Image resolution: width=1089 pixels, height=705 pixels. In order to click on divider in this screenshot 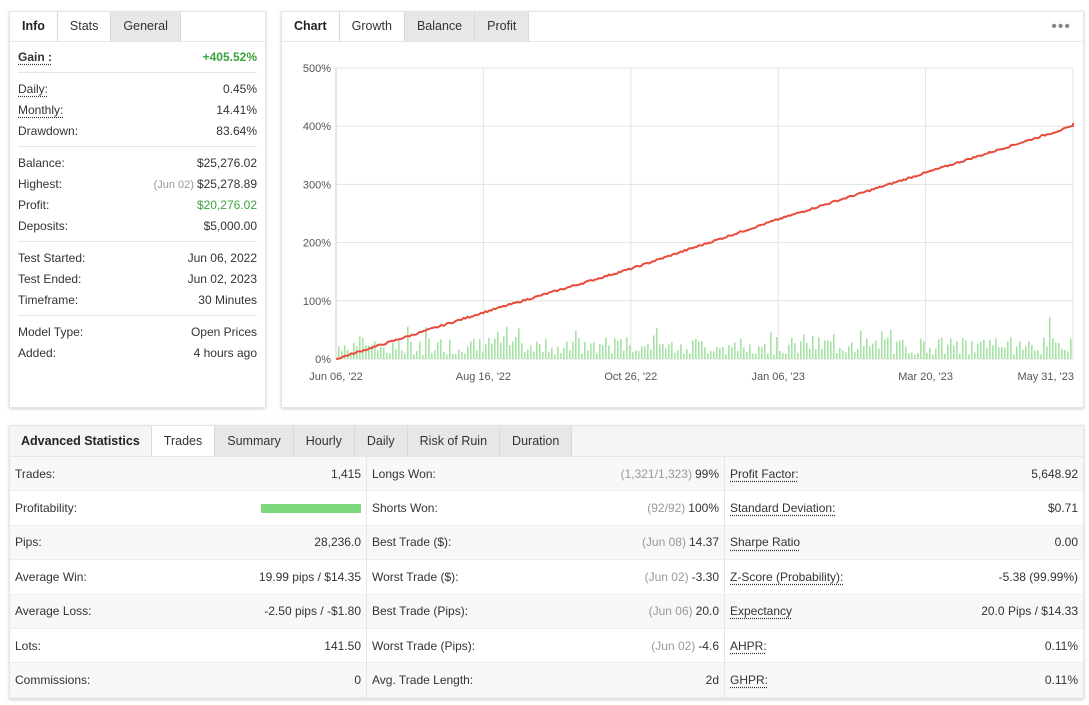, I will do `click(137, 315)`.